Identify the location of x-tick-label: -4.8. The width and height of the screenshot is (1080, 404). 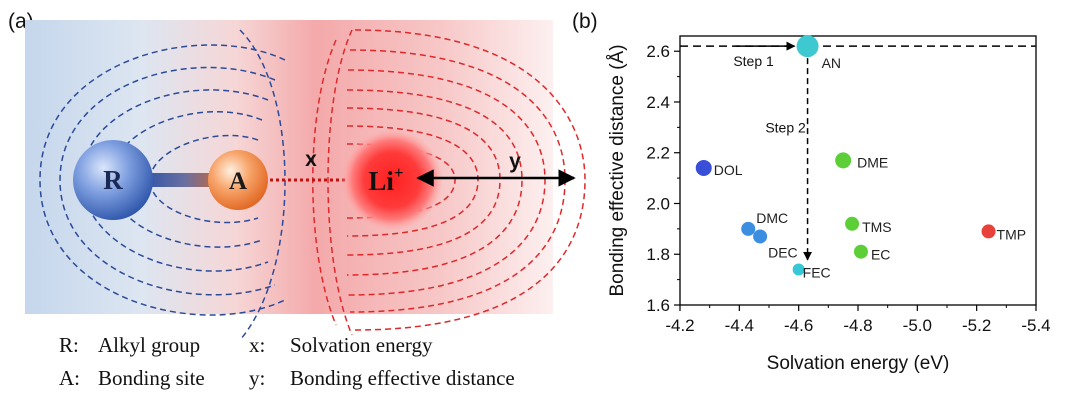
(857, 325).